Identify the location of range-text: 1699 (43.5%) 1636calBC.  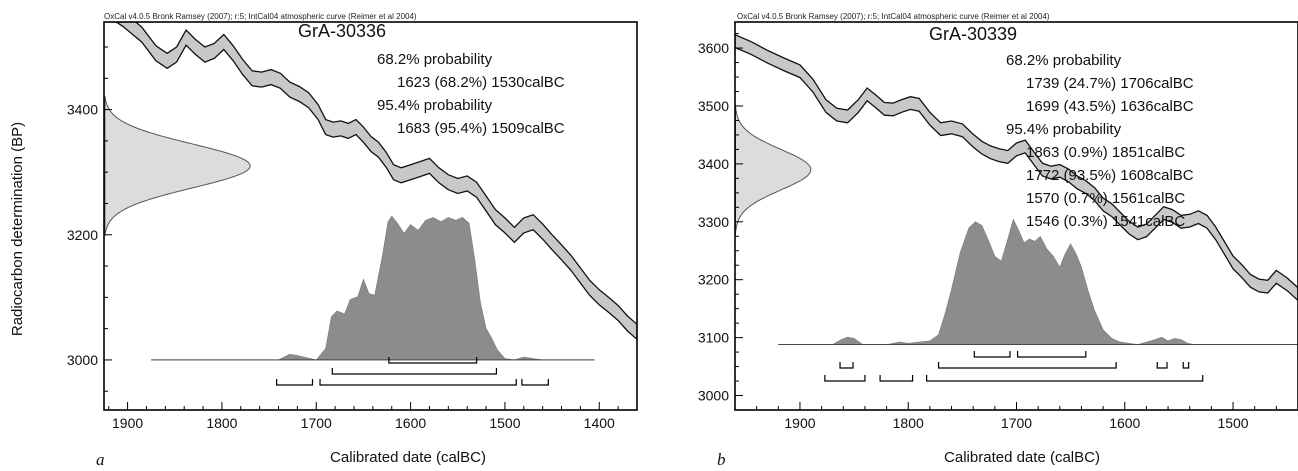
(1110, 106).